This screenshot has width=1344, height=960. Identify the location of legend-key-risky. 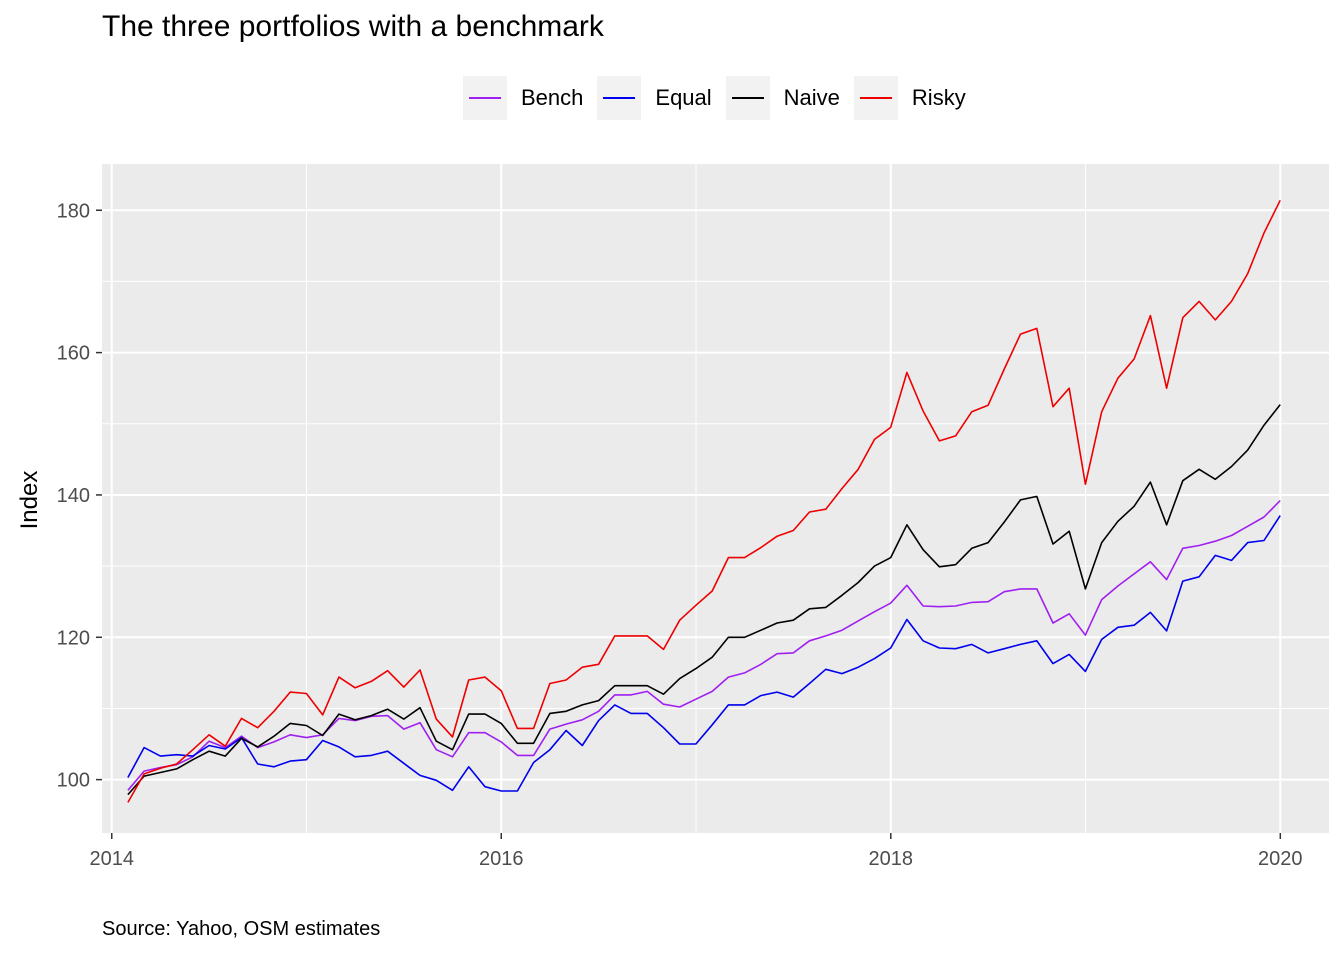
(875, 98).